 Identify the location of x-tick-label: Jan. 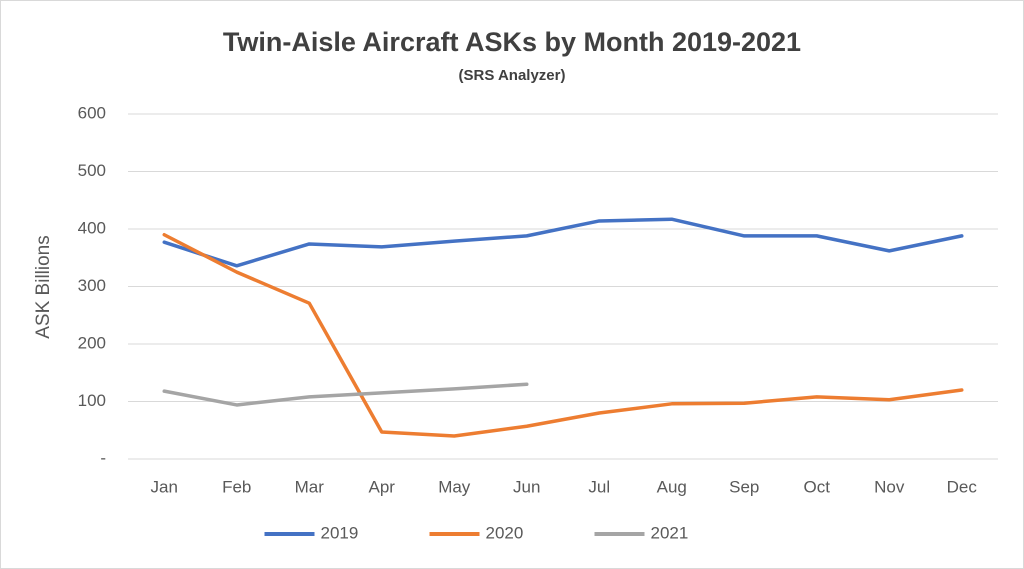
(164, 486).